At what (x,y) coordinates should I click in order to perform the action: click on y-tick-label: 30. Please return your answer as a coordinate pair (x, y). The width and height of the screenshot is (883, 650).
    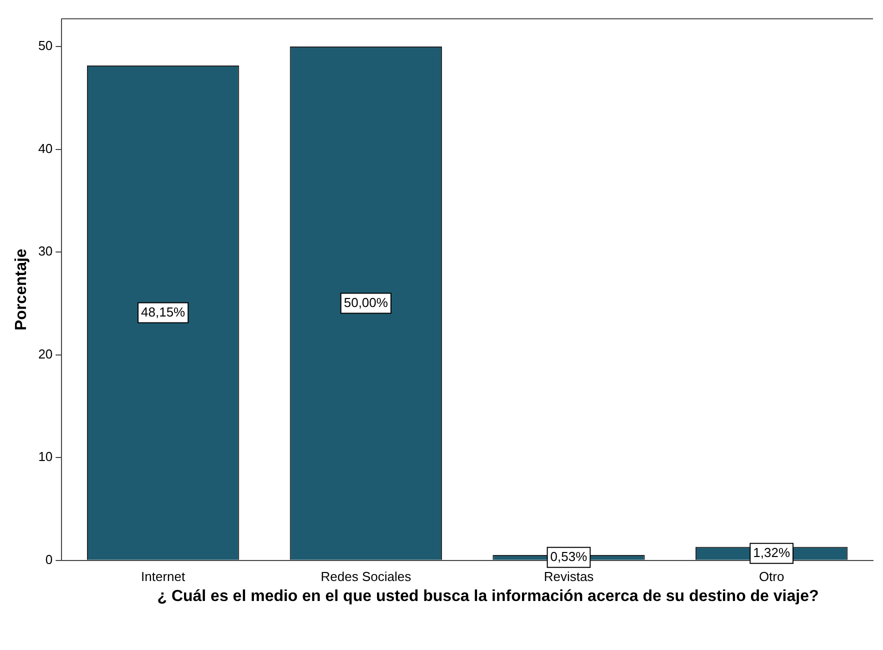
    Looking at the image, I should click on (45, 251).